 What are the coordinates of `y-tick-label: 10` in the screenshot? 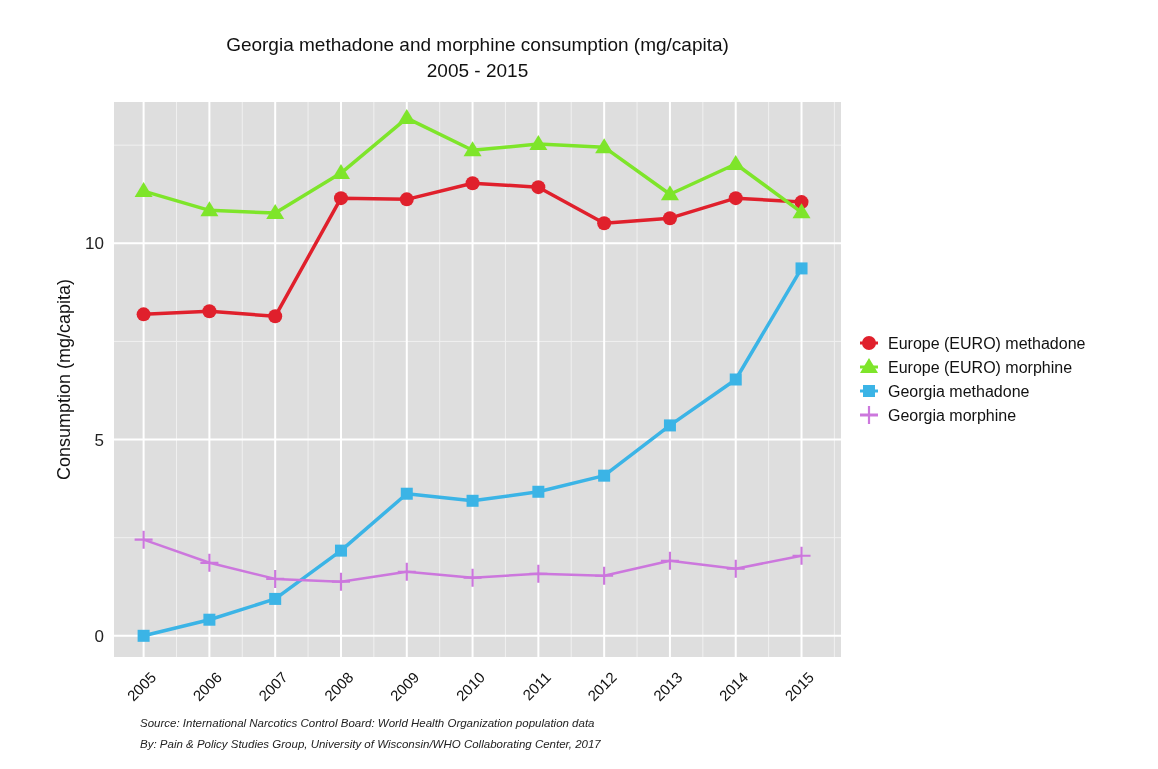 It's located at (94, 244).